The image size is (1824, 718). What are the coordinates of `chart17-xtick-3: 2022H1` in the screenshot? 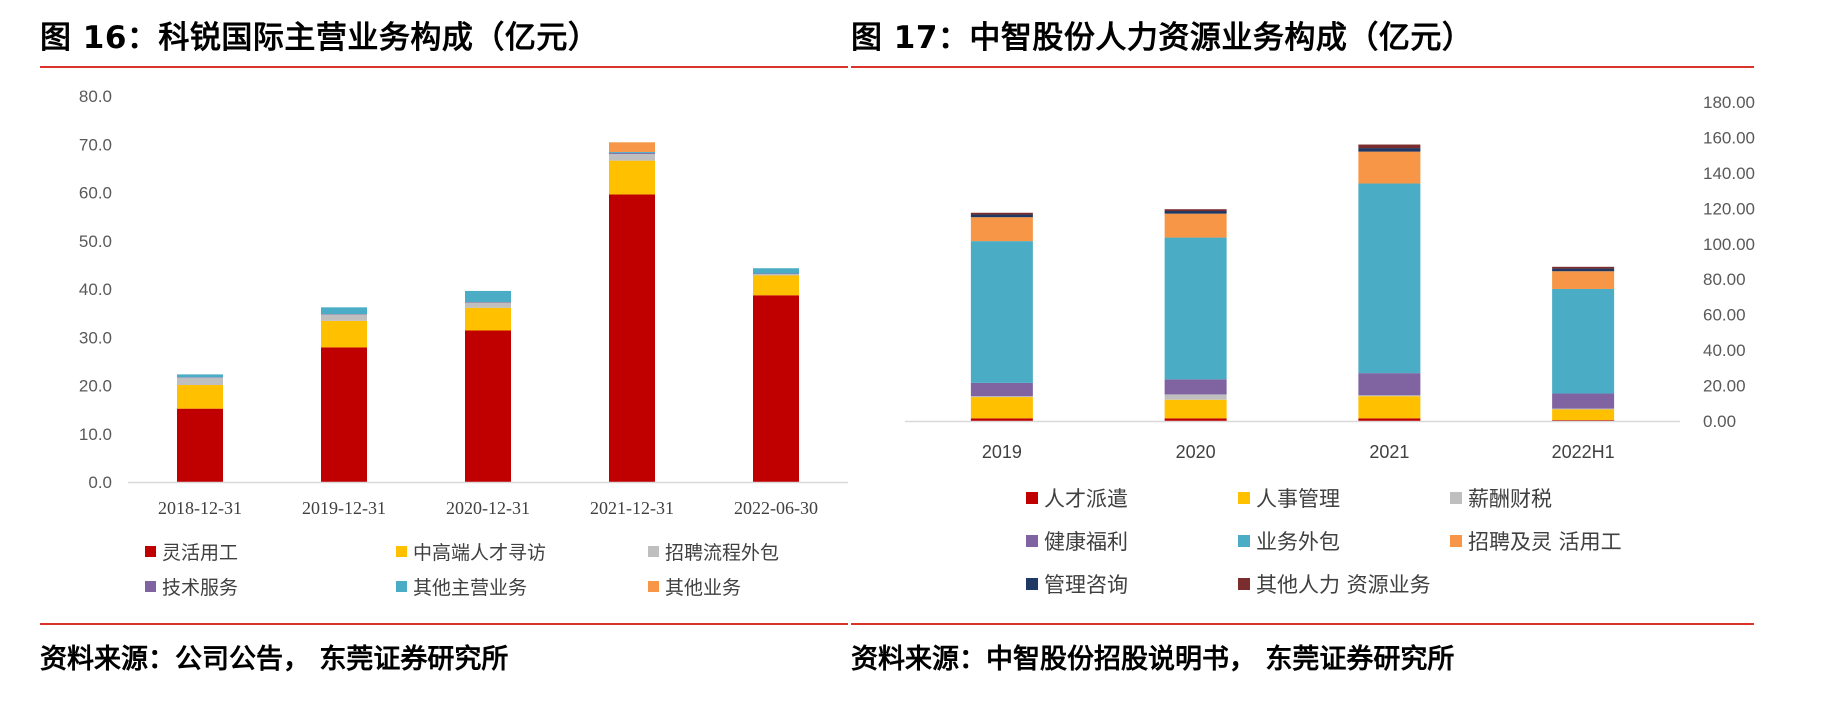 It's located at (1583, 452).